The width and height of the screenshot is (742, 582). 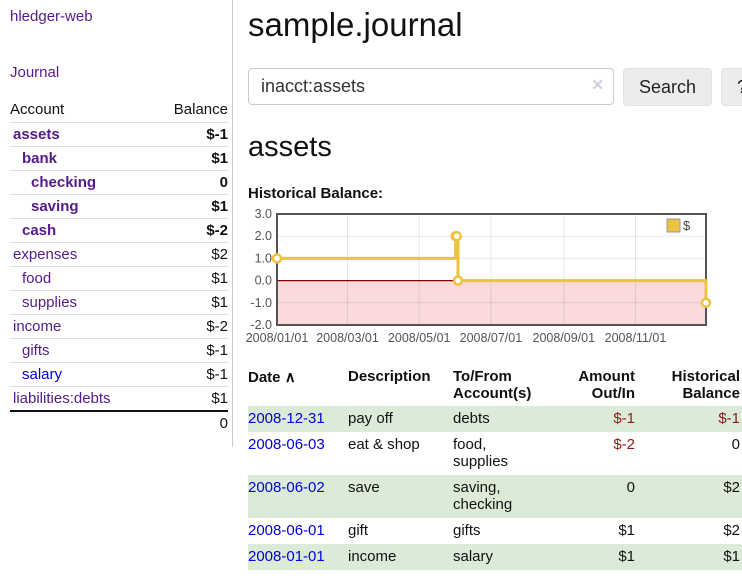 I want to click on accounts-total-value: 0, so click(x=223, y=423).